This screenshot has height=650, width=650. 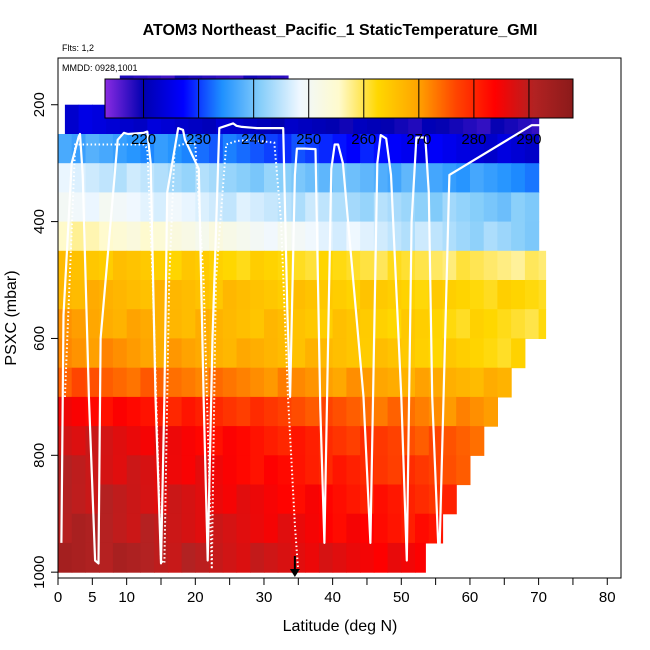 What do you see at coordinates (528, 139) in the screenshot?
I see `colorbar-tick-label: 290` at bounding box center [528, 139].